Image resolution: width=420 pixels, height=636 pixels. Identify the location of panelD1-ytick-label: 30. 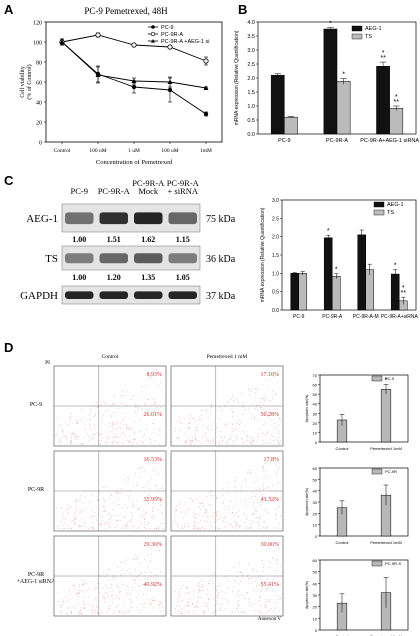
(315, 413).